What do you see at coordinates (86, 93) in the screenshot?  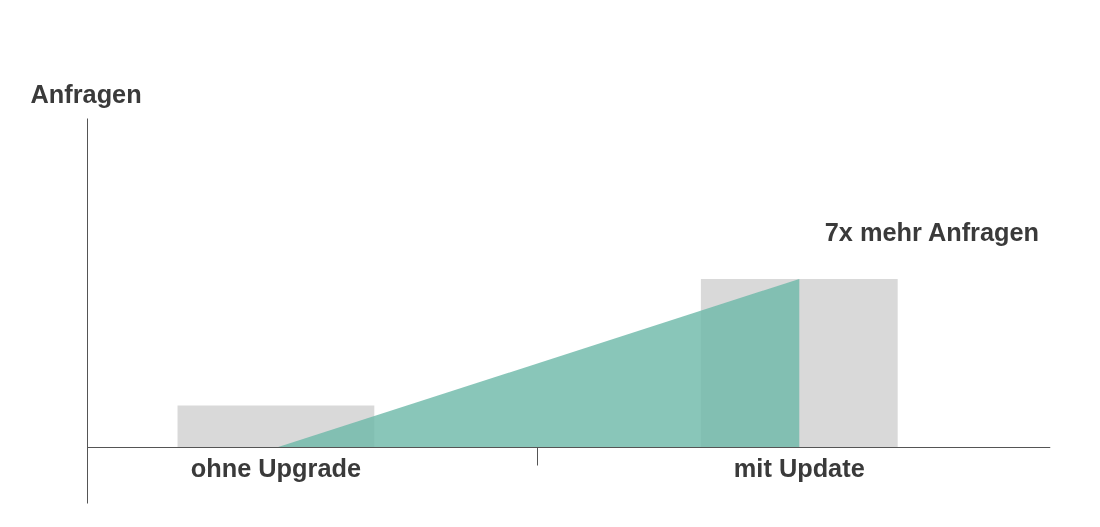 I see `text: Anfragen` at bounding box center [86, 93].